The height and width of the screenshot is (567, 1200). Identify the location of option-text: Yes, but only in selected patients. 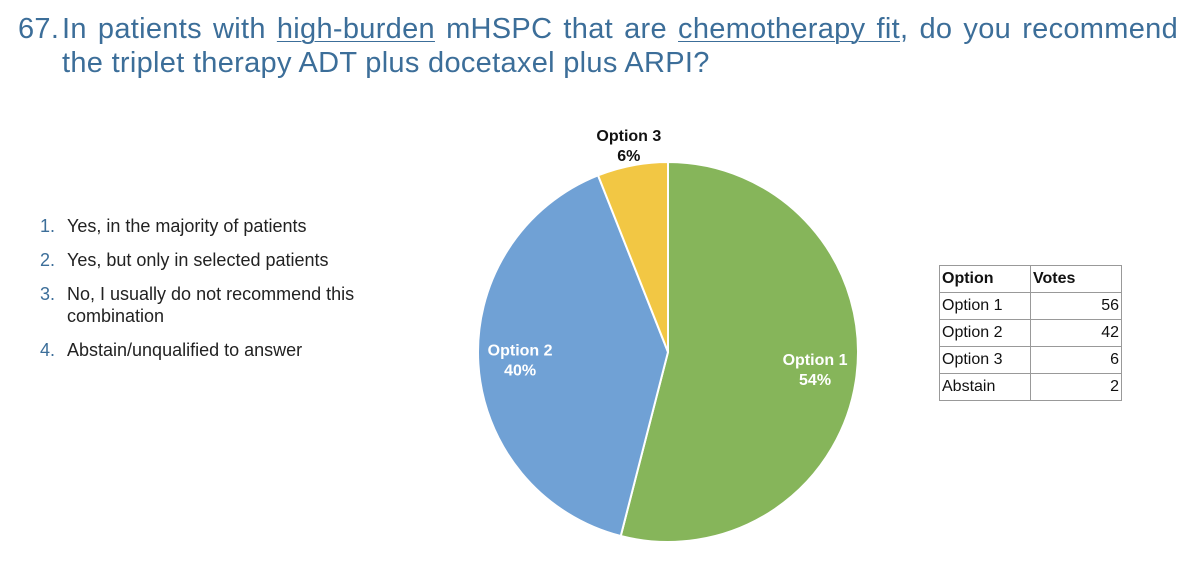
(198, 260).